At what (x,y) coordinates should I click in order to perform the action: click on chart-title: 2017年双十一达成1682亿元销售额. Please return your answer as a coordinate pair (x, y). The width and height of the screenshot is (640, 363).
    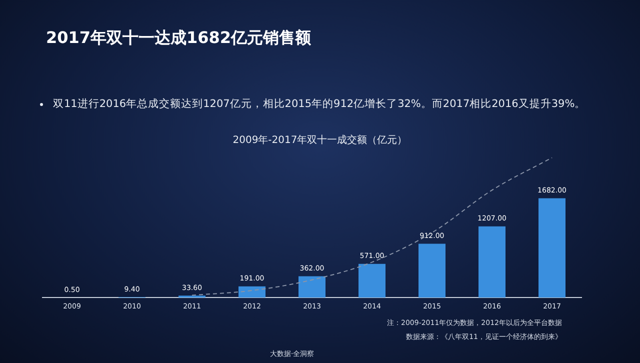
    Looking at the image, I should click on (179, 38).